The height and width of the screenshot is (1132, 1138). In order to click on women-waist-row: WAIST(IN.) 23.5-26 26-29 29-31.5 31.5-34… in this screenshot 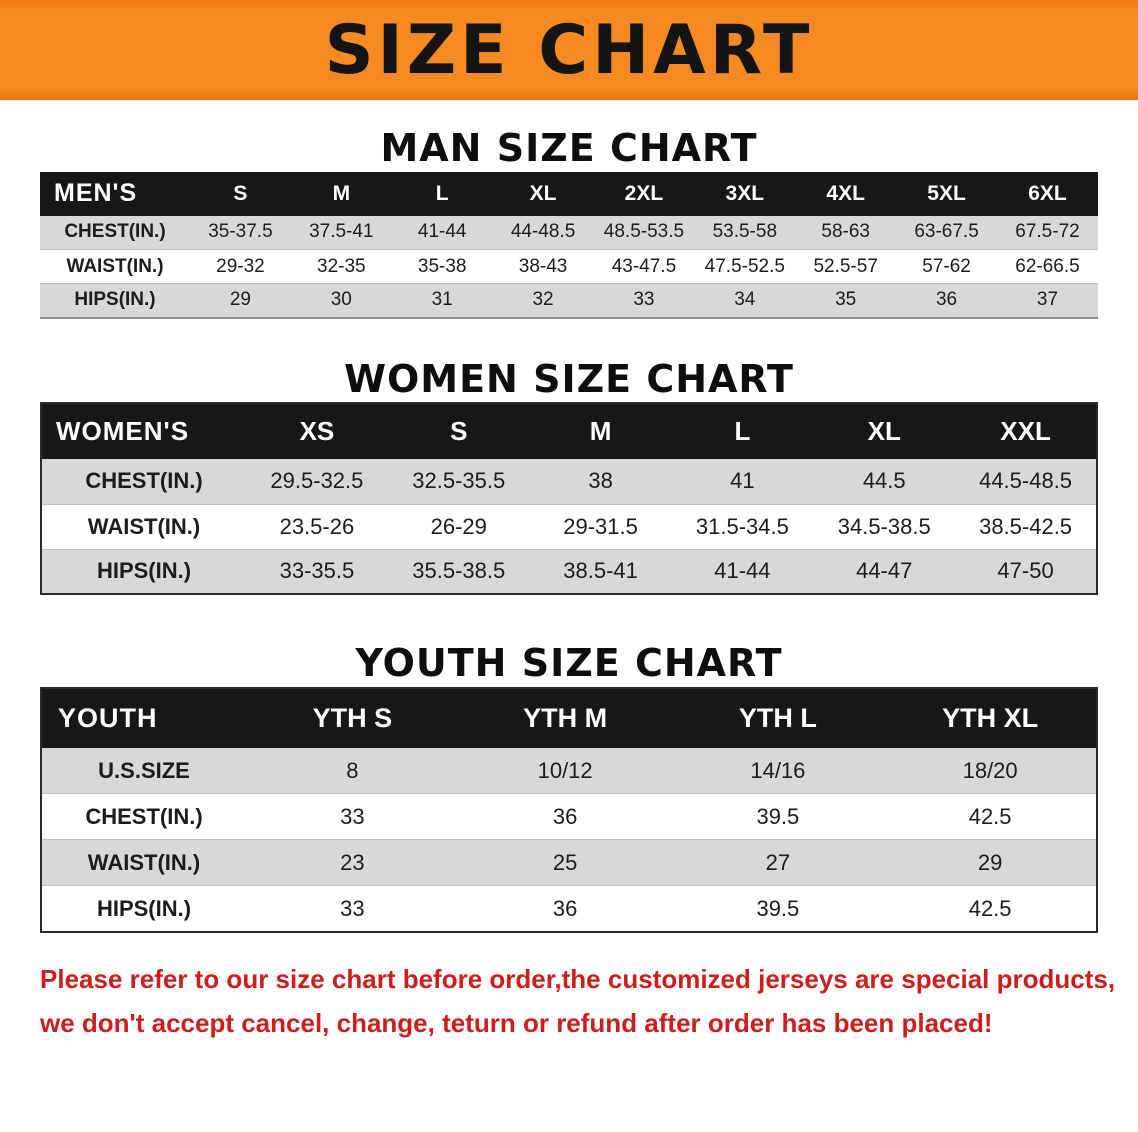, I will do `click(569, 527)`.